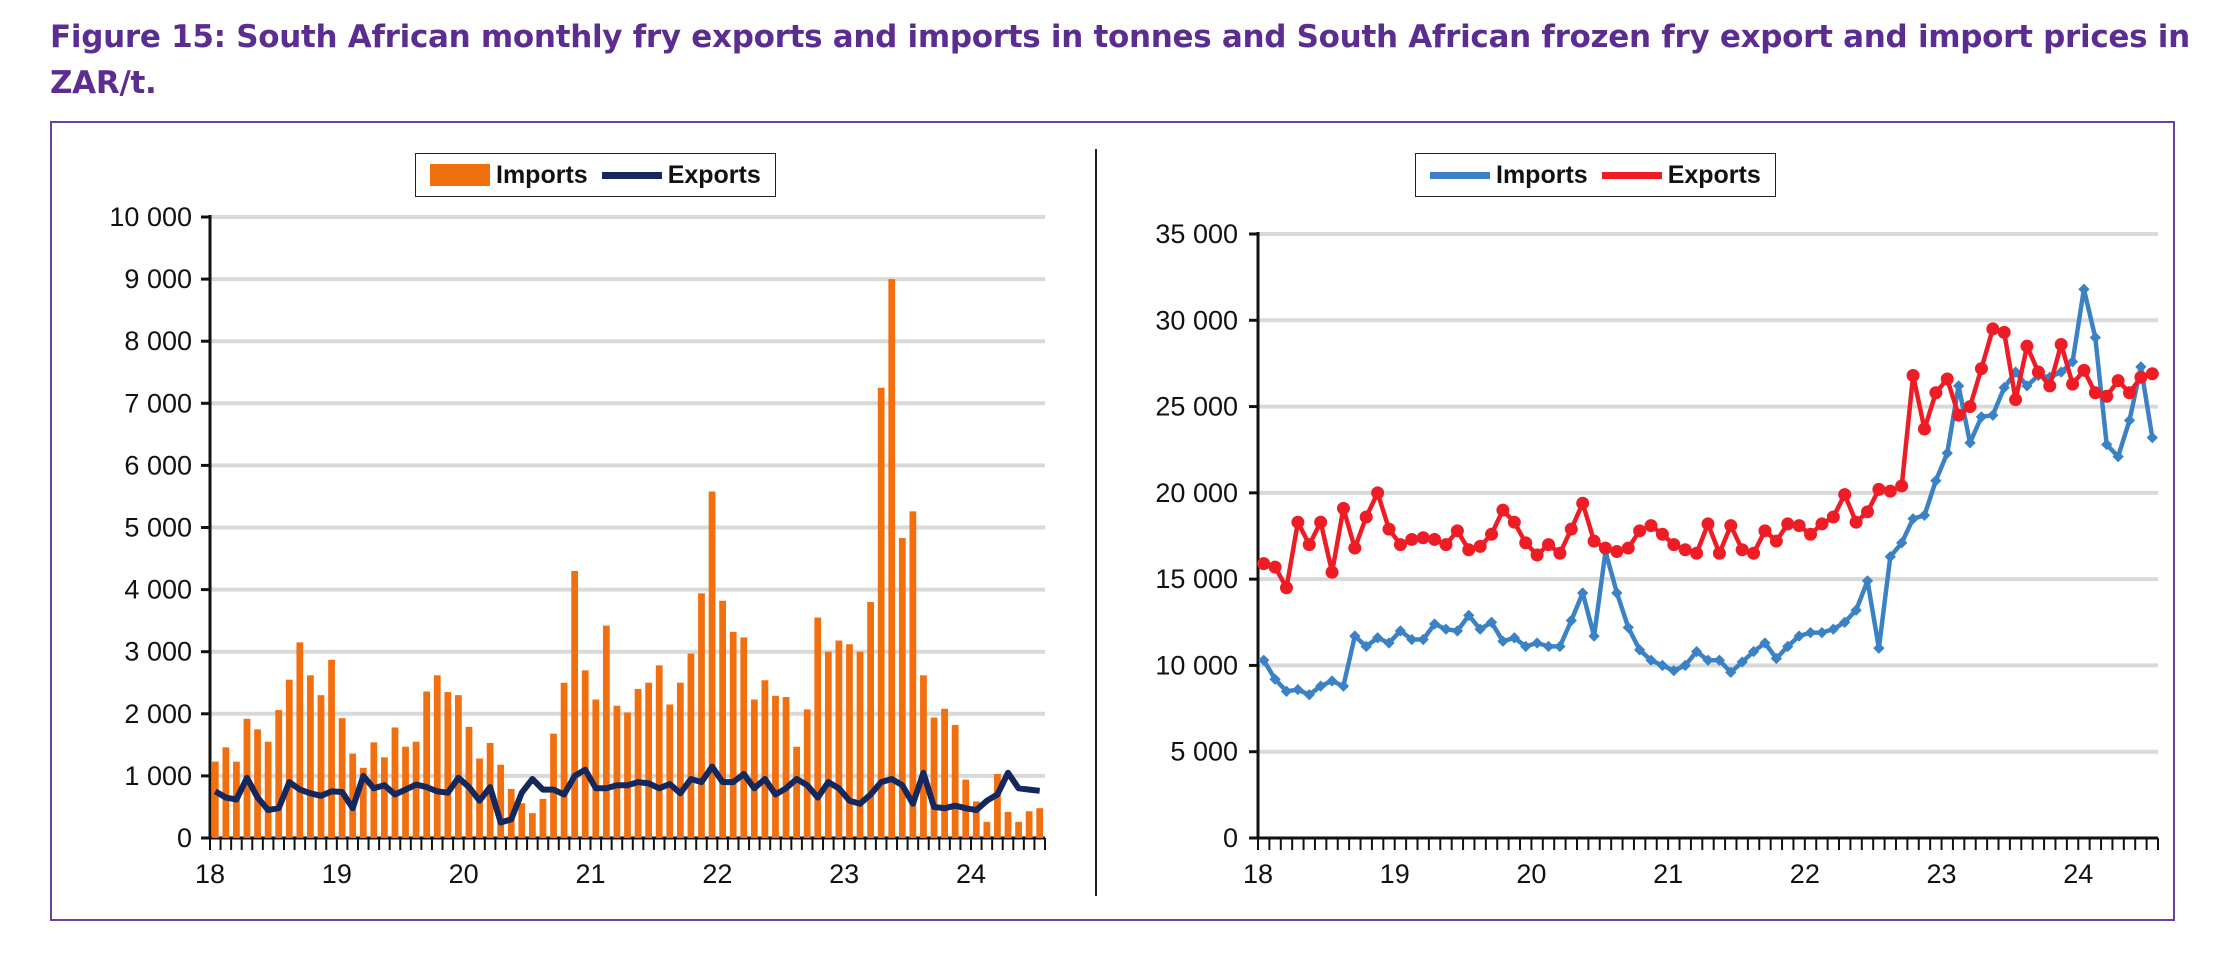  Describe the element at coordinates (1196, 407) in the screenshot. I see `y-tick-label: 25 000` at that location.